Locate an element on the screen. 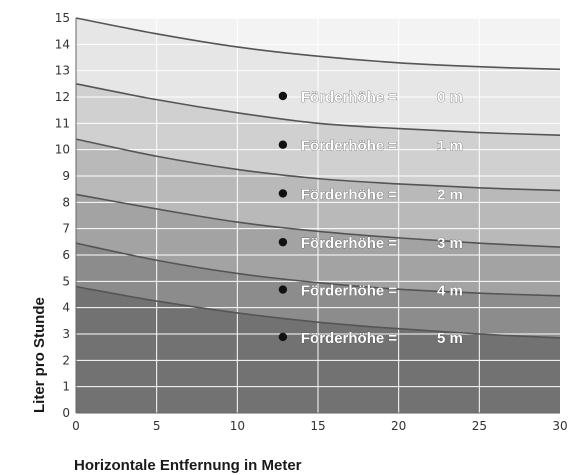  label-value-1: 1 m is located at coordinates (450, 146).